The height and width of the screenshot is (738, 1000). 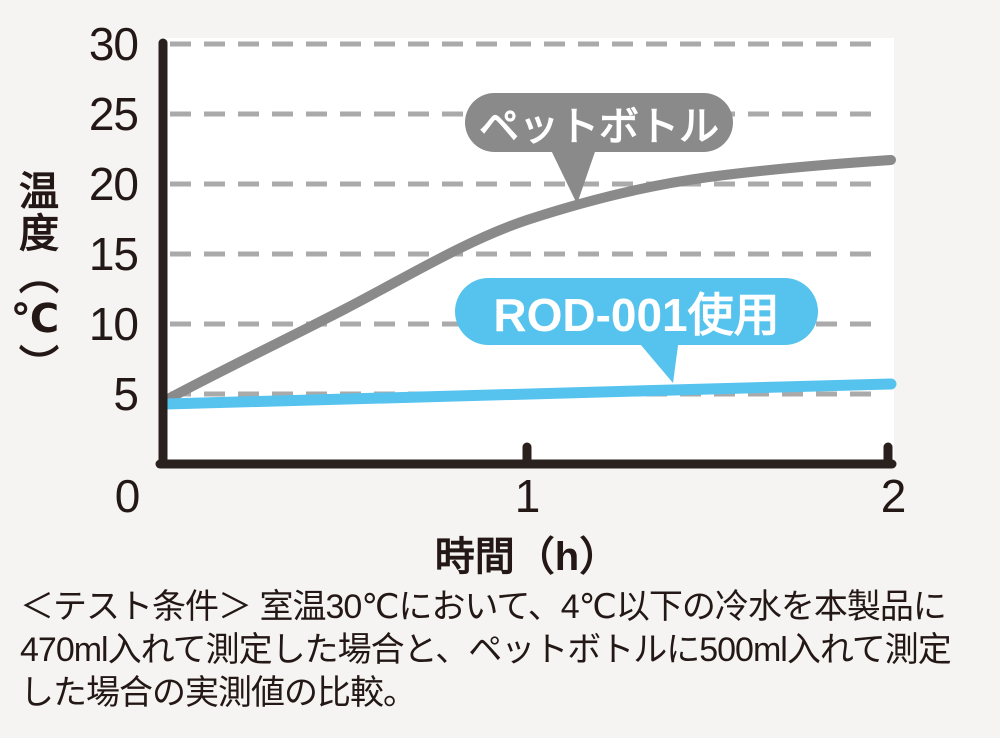 I want to click on y-tick-label-15: 15, so click(x=113, y=254).